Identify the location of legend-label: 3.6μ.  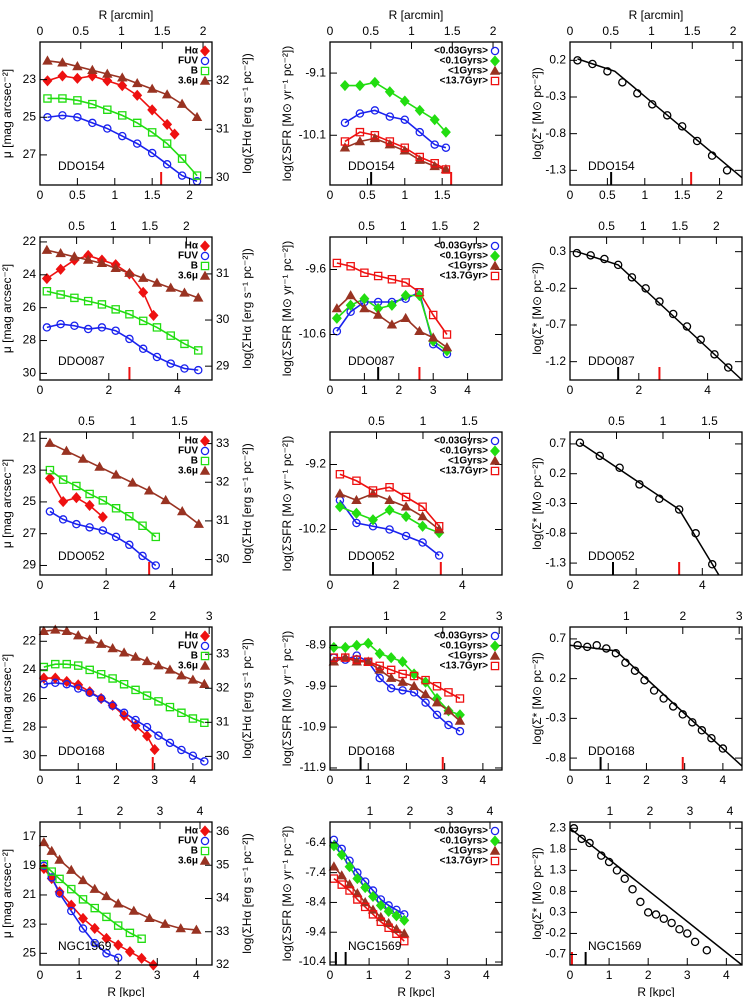
(188, 861).